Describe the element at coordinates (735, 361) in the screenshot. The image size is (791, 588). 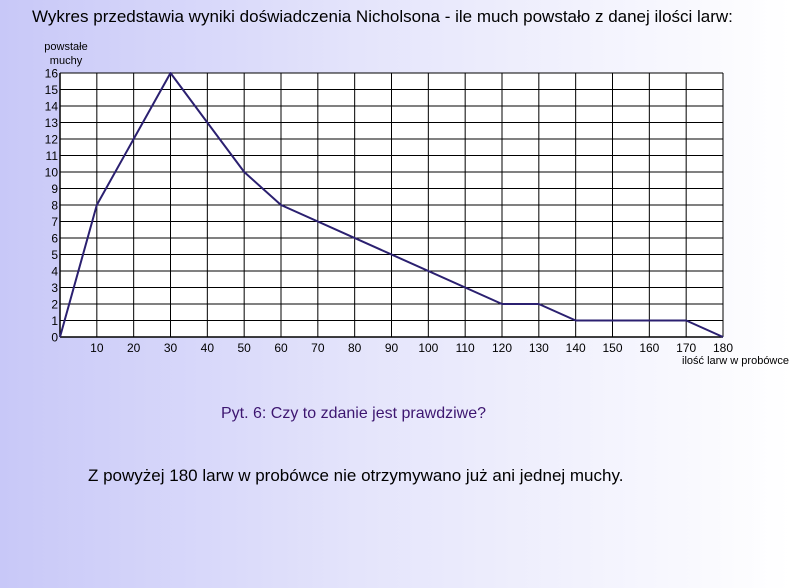
I see `x-axis-label: ilość larw w probówce` at that location.